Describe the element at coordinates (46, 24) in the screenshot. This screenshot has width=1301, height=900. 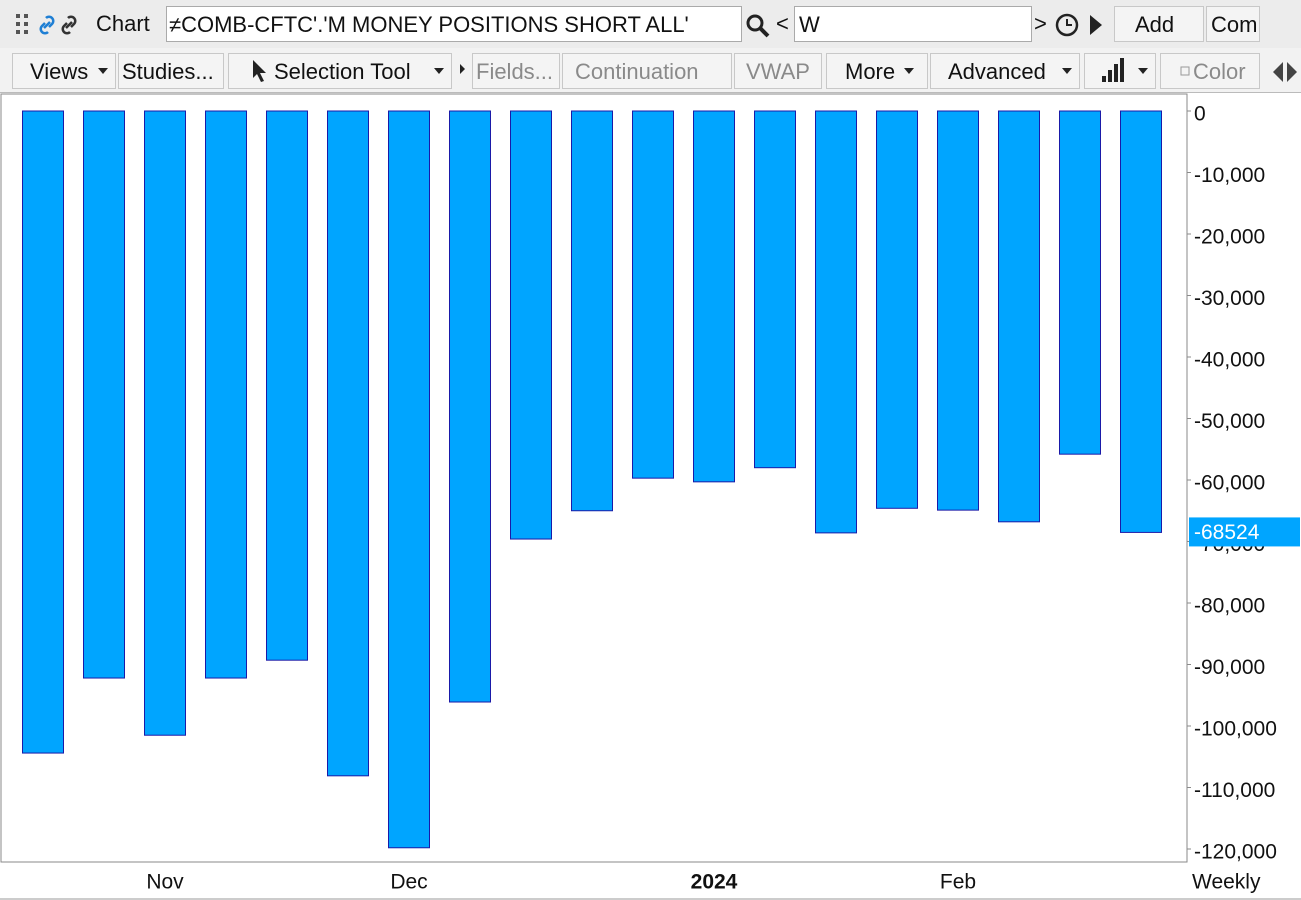
I see `toolbar-icons` at that location.